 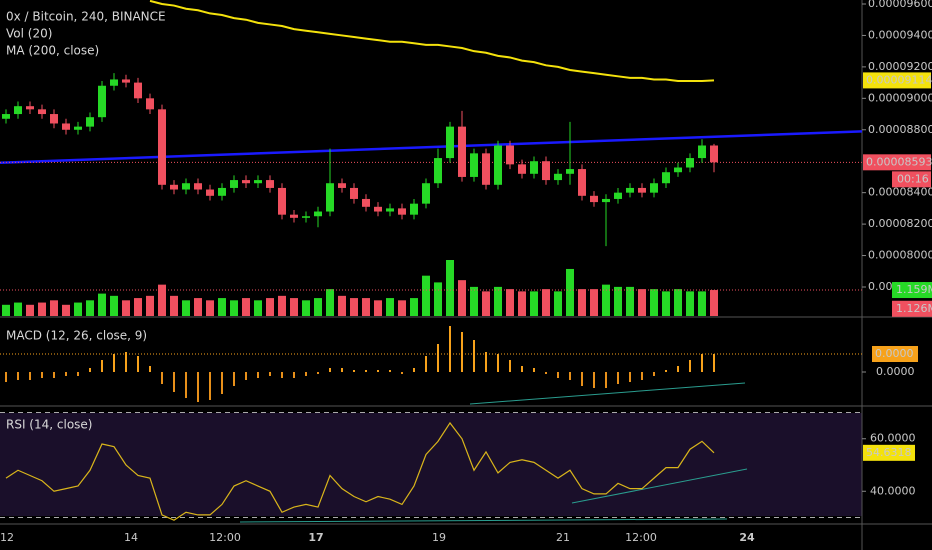 I want to click on macd-title: MACD (12, 26, close, 9), so click(x=76, y=336).